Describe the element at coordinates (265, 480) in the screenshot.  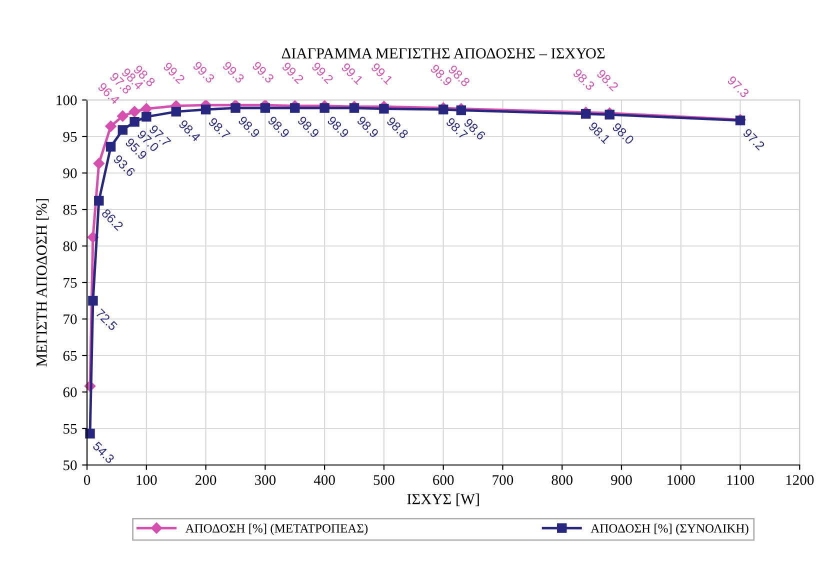
I see `x-tick-label: 300` at that location.